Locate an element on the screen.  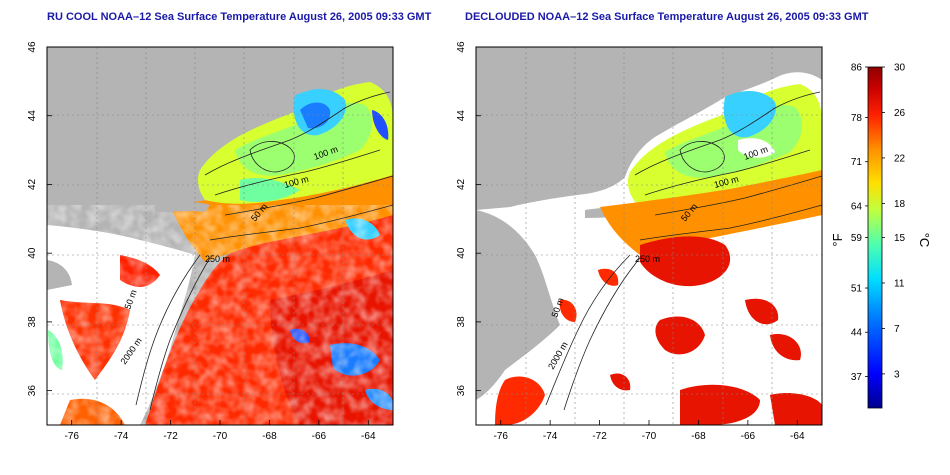
fahrenheit-tick-label: 86 is located at coordinates (857, 68).